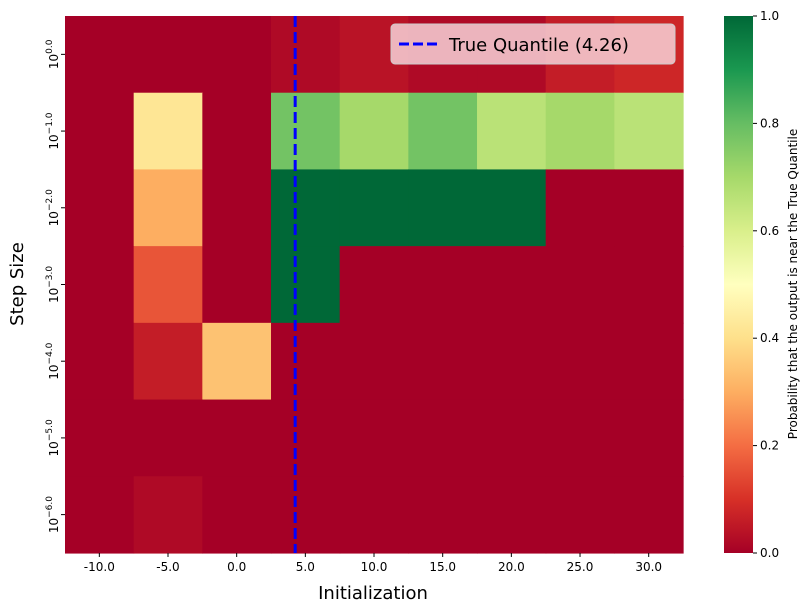 This screenshot has height=613, width=810. I want to click on x-tick-label: -5.0, so click(167, 567).